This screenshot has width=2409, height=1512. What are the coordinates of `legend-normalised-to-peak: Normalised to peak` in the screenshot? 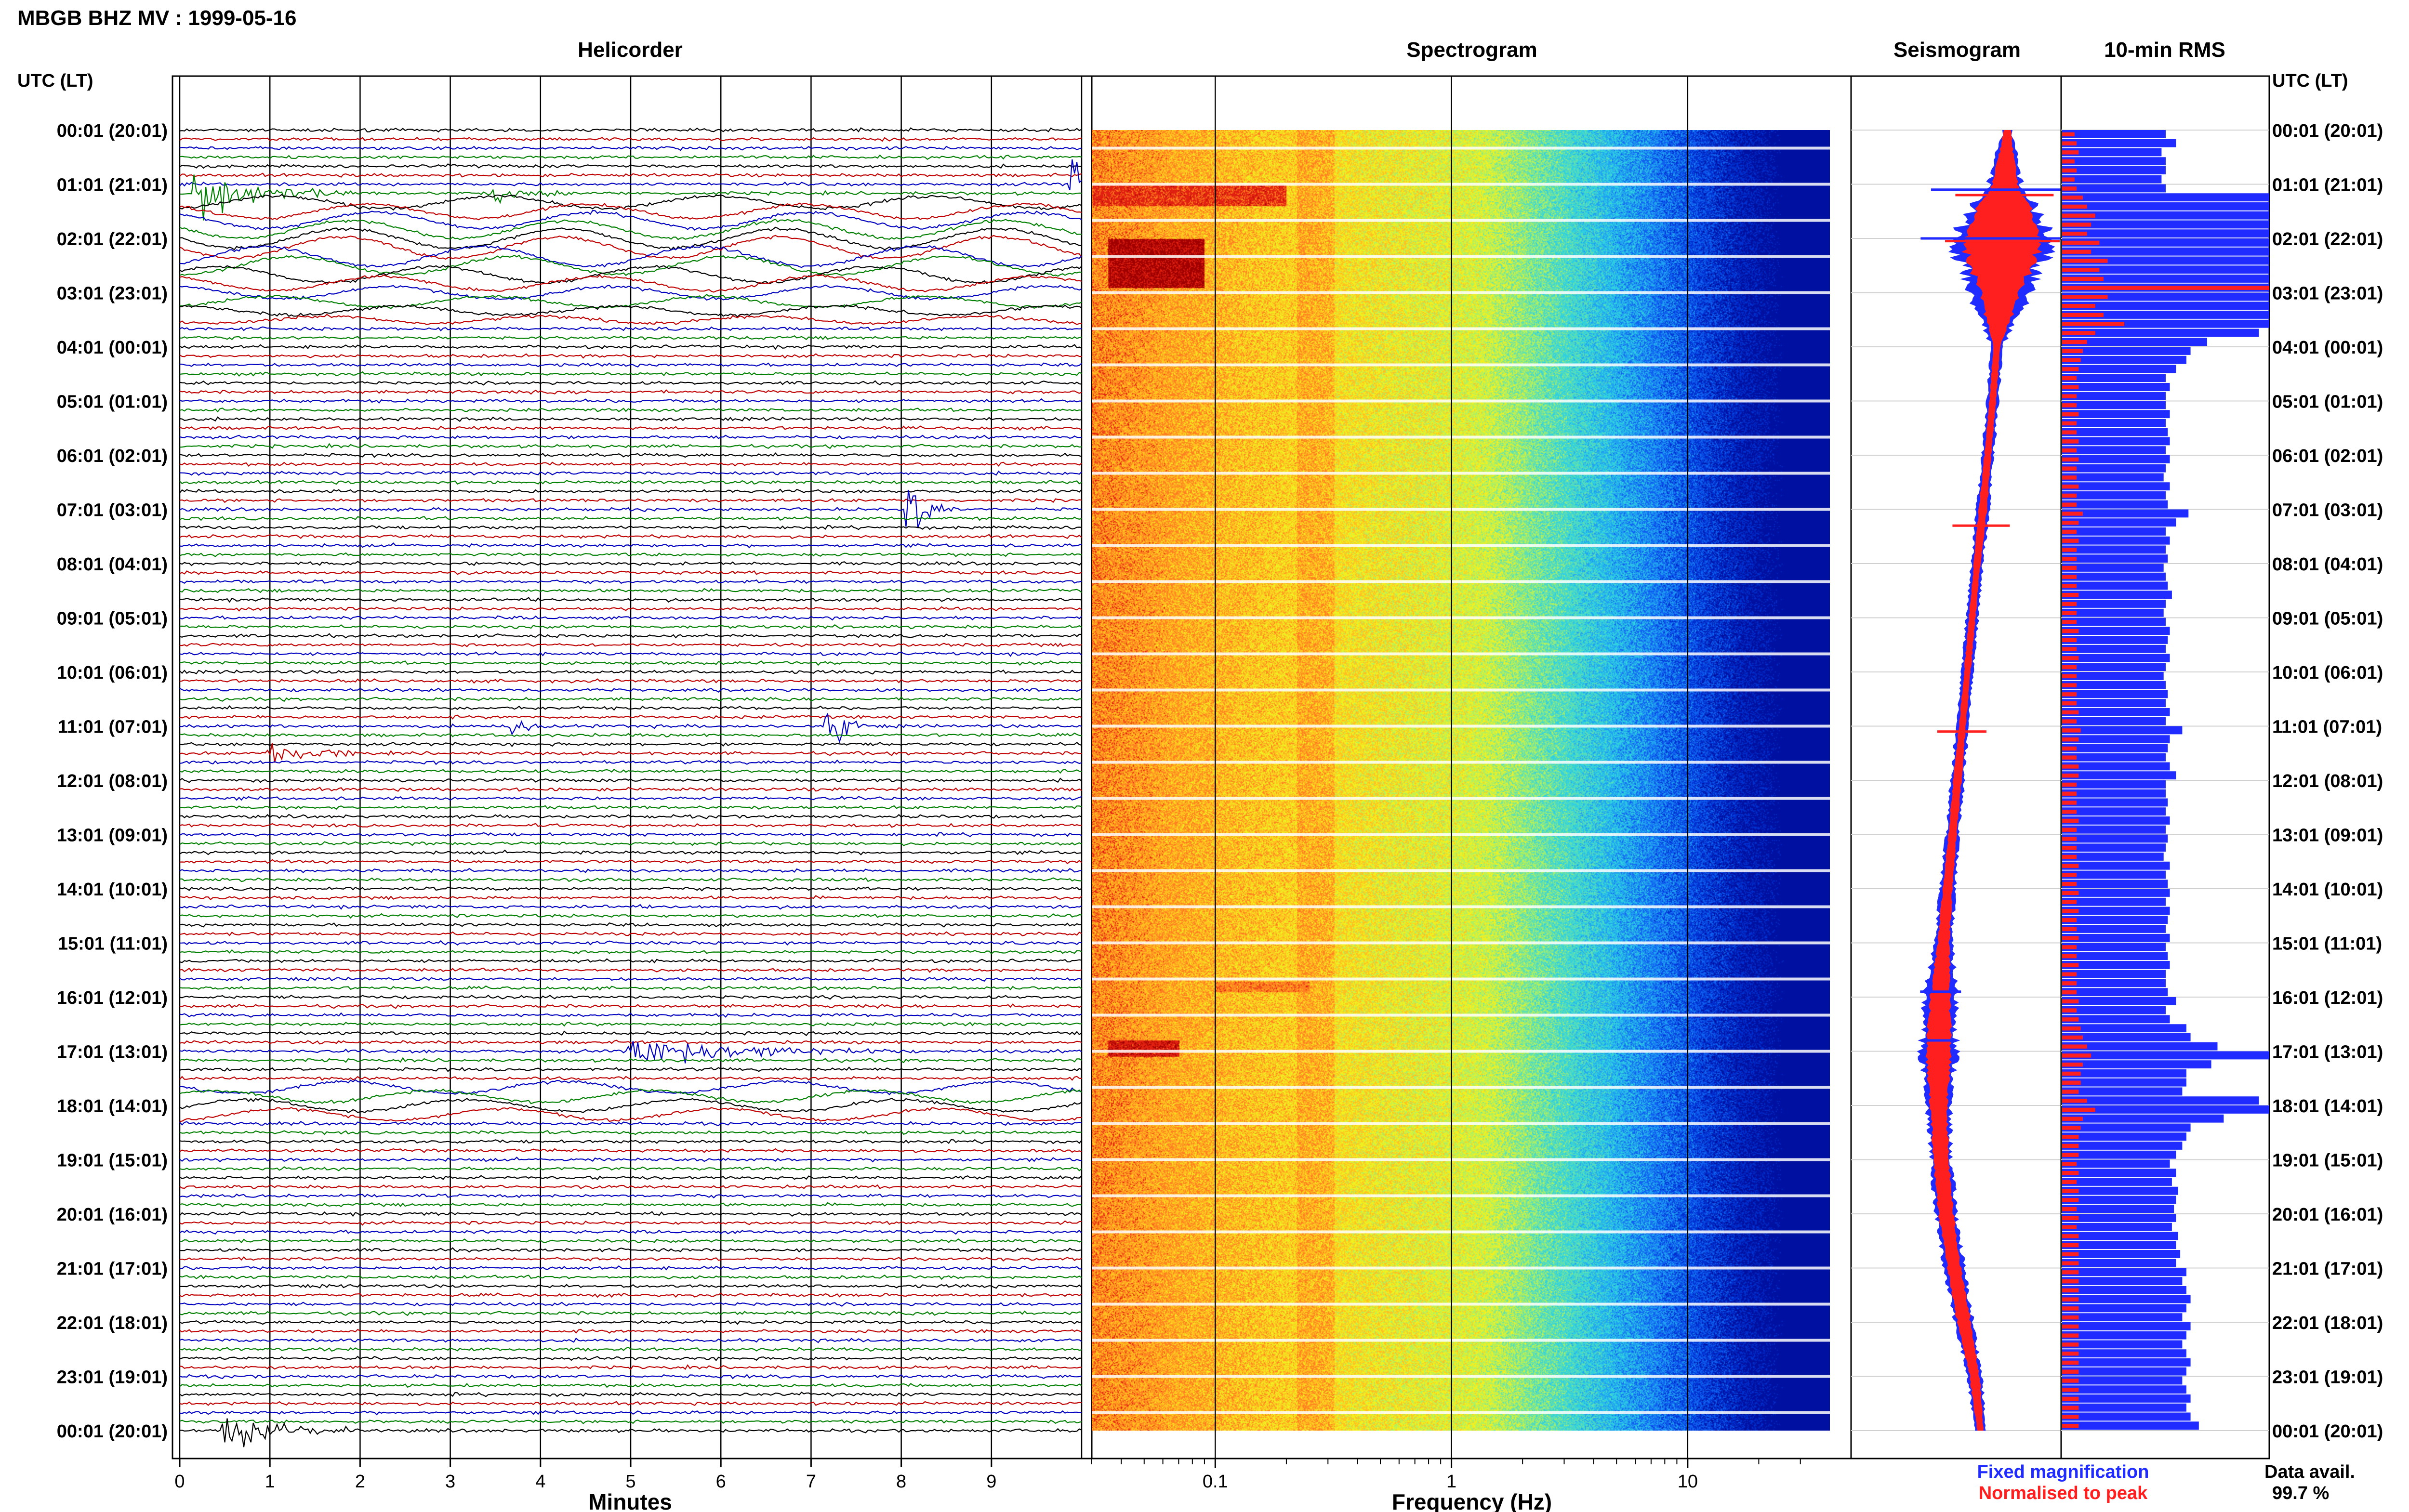 It's located at (2063, 1493).